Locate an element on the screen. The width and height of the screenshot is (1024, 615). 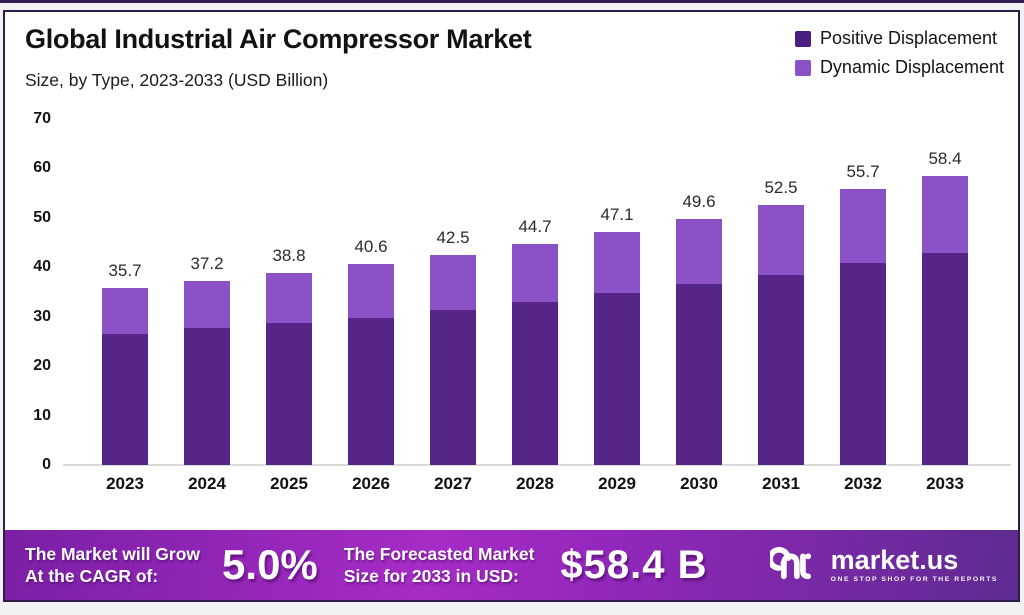
bar-segment-dynamic-2027 is located at coordinates (453, 282).